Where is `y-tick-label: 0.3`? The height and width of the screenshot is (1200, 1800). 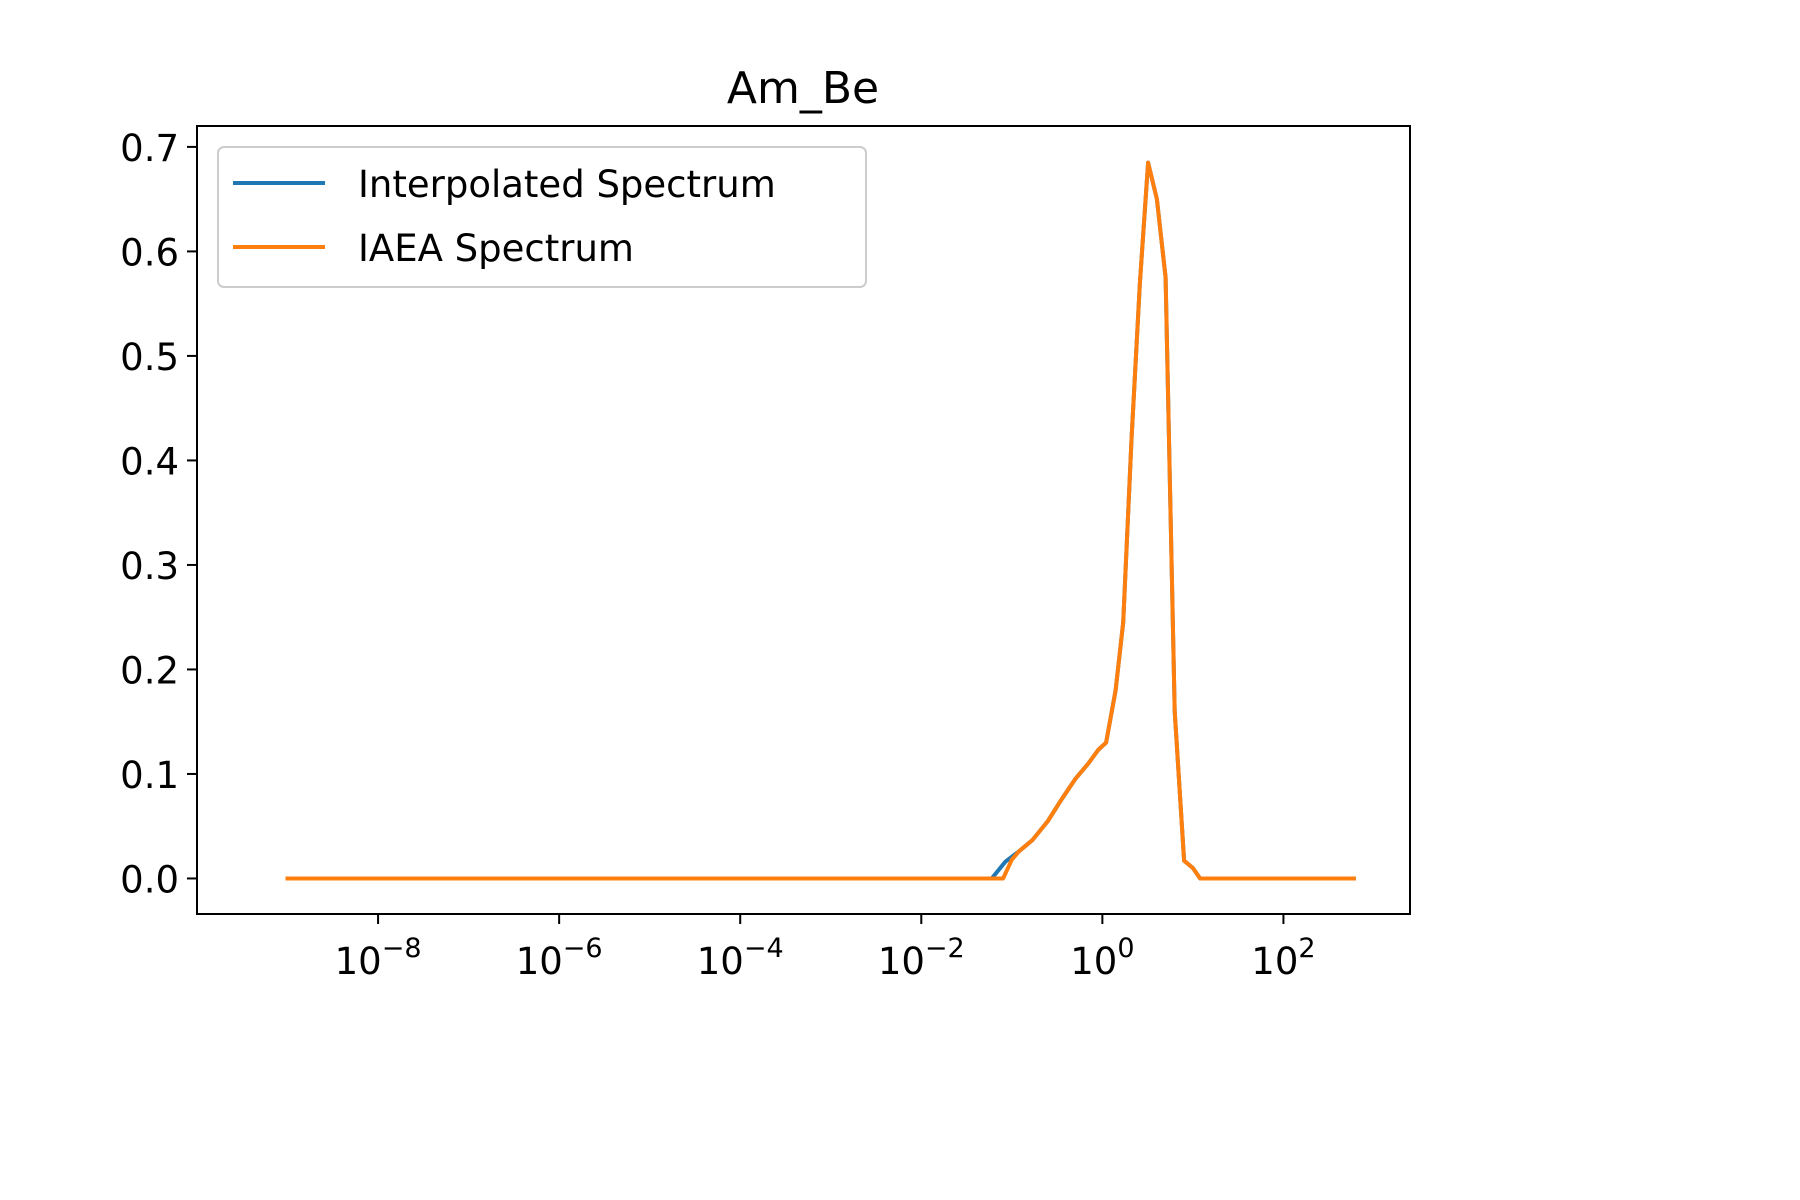
y-tick-label: 0.3 is located at coordinates (149, 566).